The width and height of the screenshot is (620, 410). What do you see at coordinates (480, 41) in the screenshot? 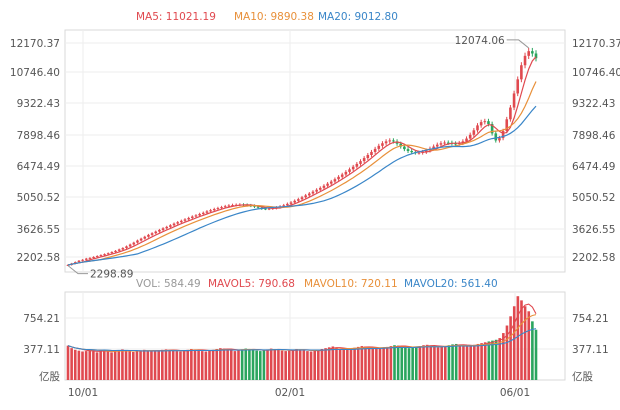
I see `high-annotation: 12074.06` at bounding box center [480, 41].